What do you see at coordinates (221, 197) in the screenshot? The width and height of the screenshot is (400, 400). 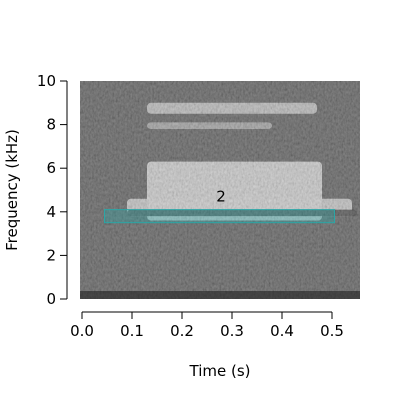 I see `annotation-label-0: 2` at bounding box center [221, 197].